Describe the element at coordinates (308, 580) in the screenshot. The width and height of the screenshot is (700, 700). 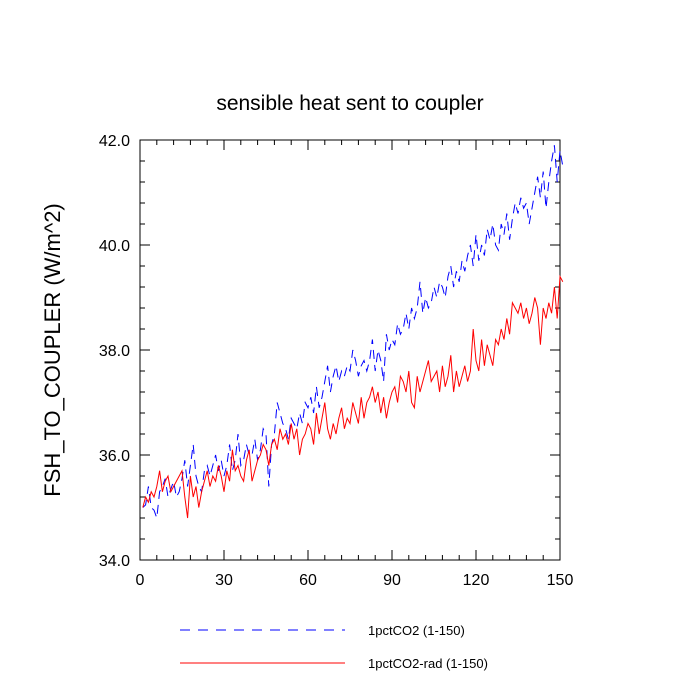
I see `x-tick-label: 60` at that location.